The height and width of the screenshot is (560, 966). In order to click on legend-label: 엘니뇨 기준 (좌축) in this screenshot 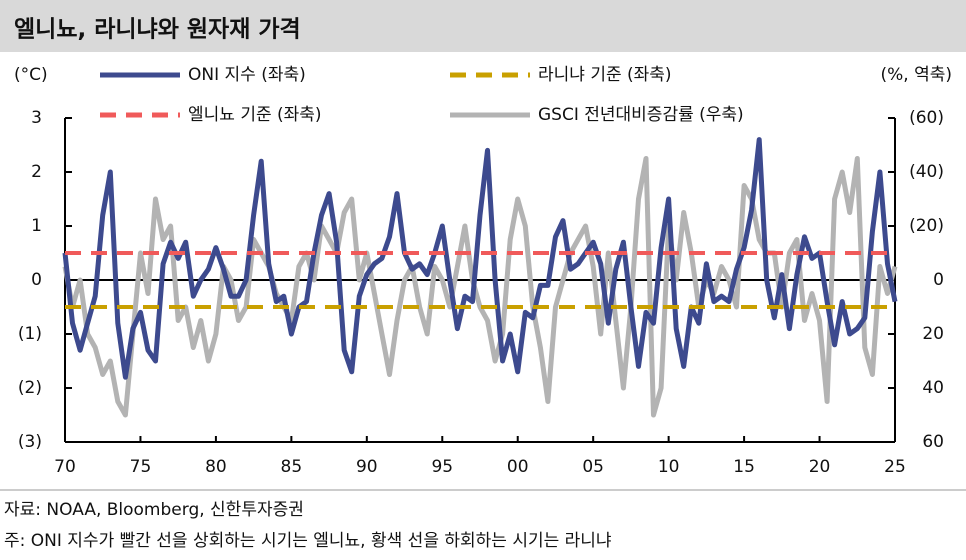, I will do `click(255, 115)`.